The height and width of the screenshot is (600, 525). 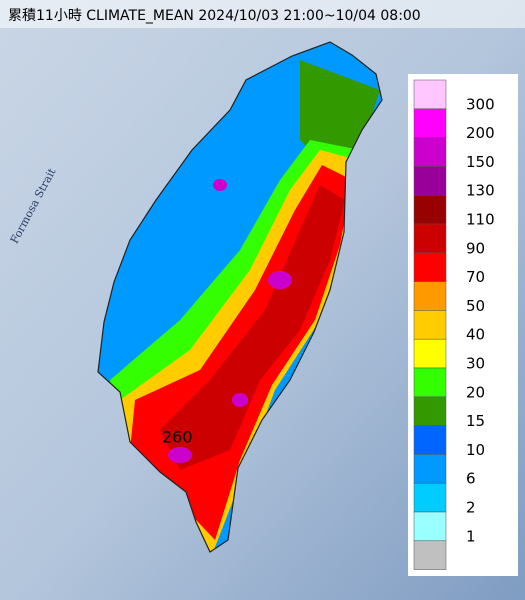 What do you see at coordinates (471, 508) in the screenshot?
I see `legend-label: 2` at bounding box center [471, 508].